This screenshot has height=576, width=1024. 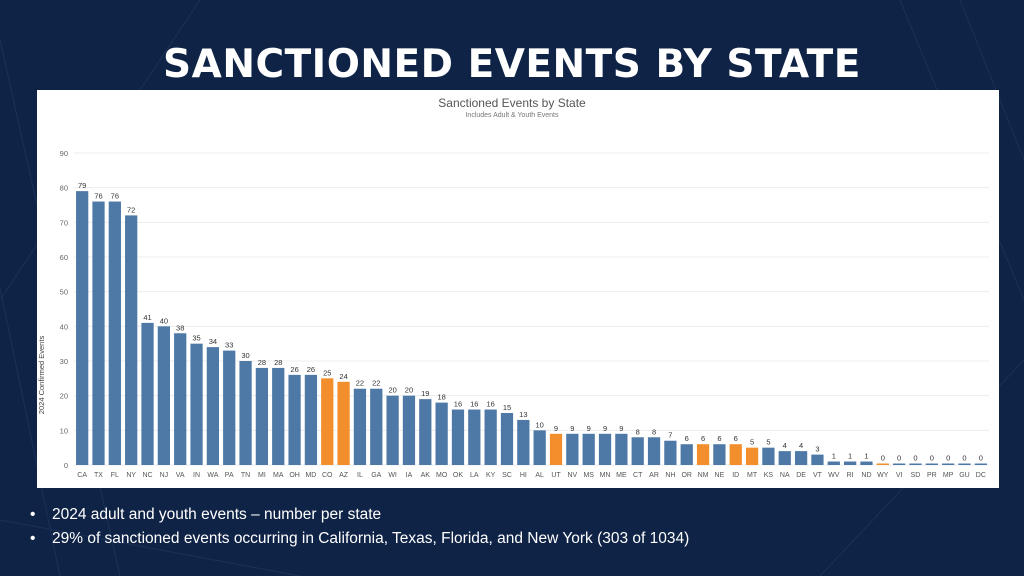 What do you see at coordinates (703, 438) in the screenshot?
I see `data-label-nm: 6` at bounding box center [703, 438].